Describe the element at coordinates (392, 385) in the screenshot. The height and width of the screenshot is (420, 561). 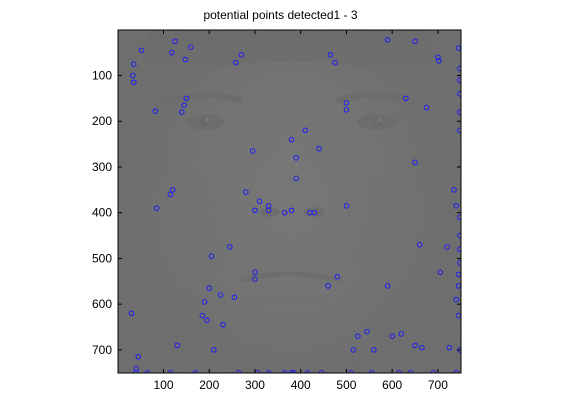
I see `x-tick-label: 600` at that location.